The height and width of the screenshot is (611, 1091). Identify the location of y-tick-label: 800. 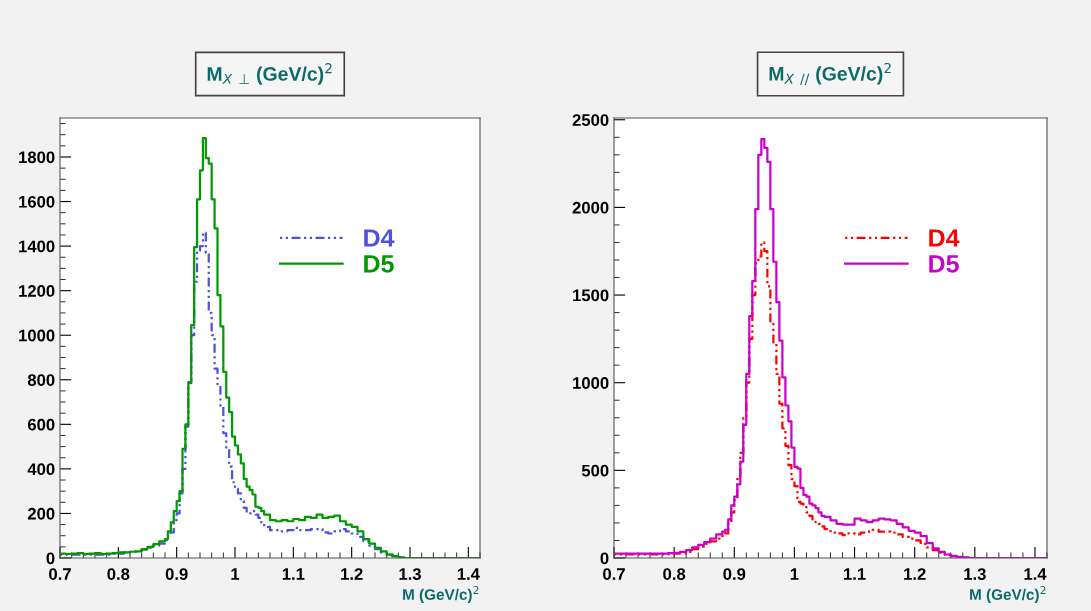
(41, 380).